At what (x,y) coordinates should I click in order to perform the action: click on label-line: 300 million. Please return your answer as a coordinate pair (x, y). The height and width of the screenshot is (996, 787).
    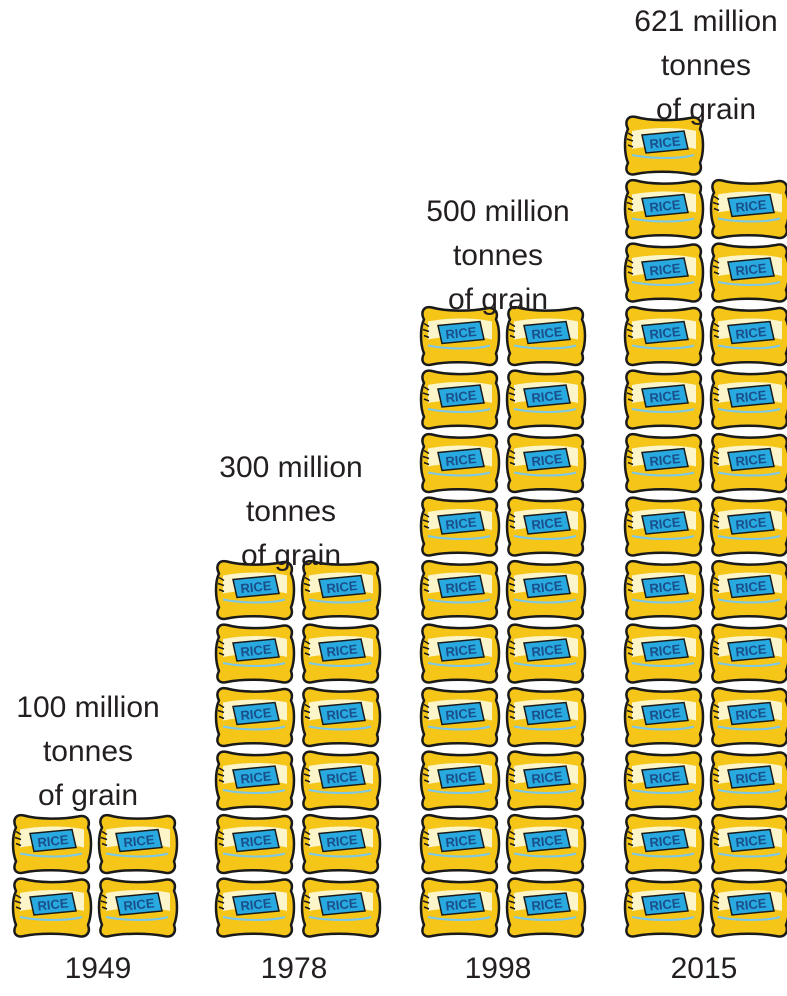
    Looking at the image, I should click on (291, 467).